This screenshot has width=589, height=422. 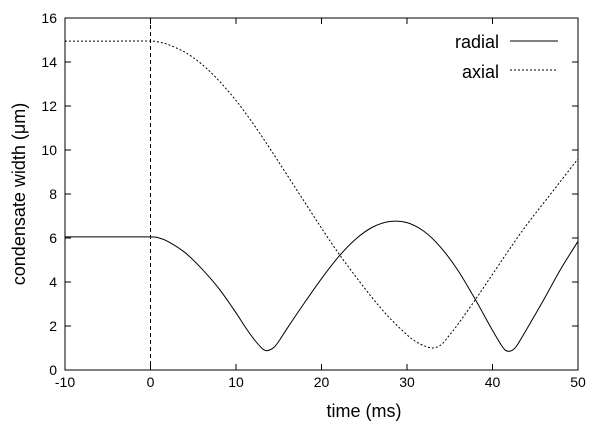 I want to click on y-tick-label: 8, so click(x=53, y=194).